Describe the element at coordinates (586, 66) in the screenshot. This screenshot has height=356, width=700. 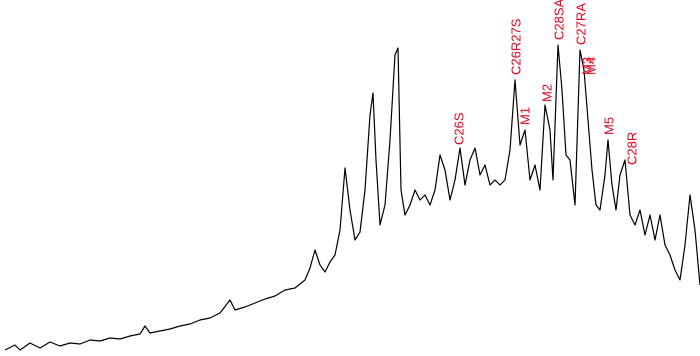
I see `peak-label: M3` at that location.